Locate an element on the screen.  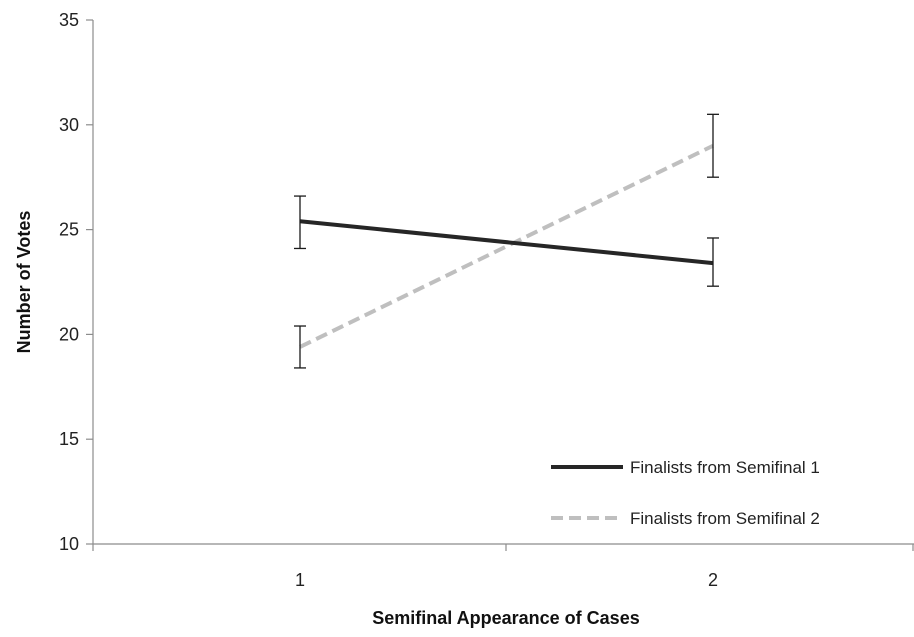
y-tick-label: 25 is located at coordinates (69, 230).